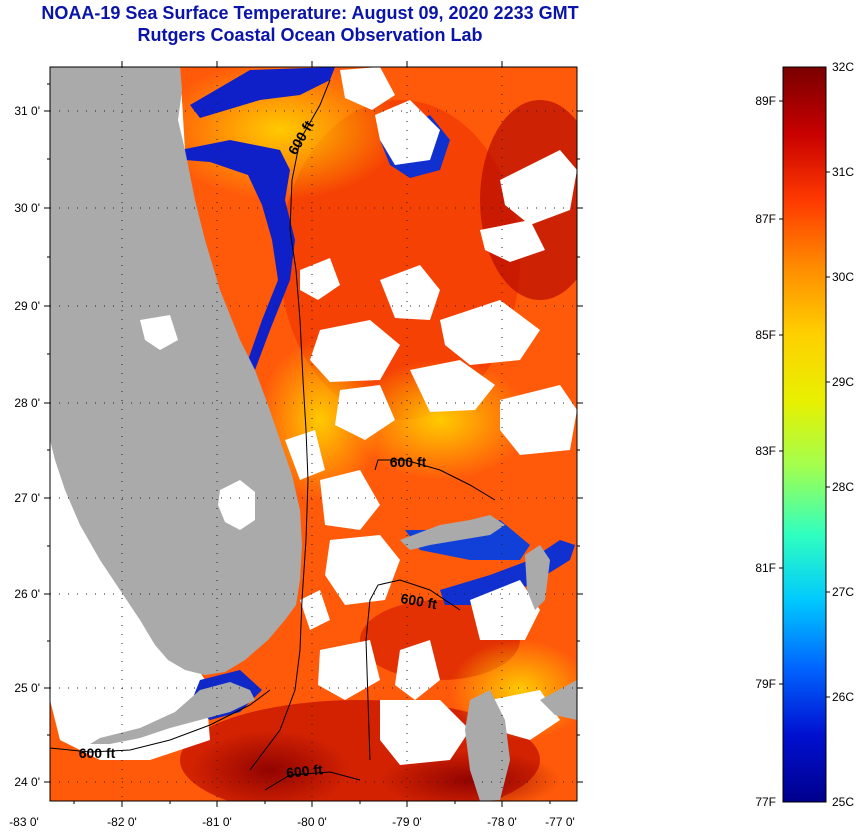 The width and height of the screenshot is (864, 832). Describe the element at coordinates (765, 684) in the screenshot. I see `f-label: 79F` at that location.